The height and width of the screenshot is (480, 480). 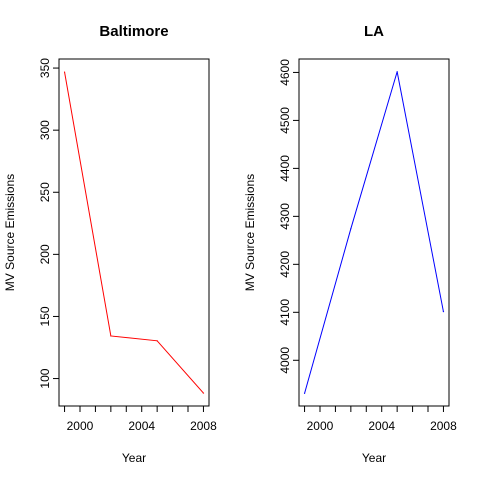 I want to click on y-tick-label-la-4400: 4400, so click(x=285, y=168).